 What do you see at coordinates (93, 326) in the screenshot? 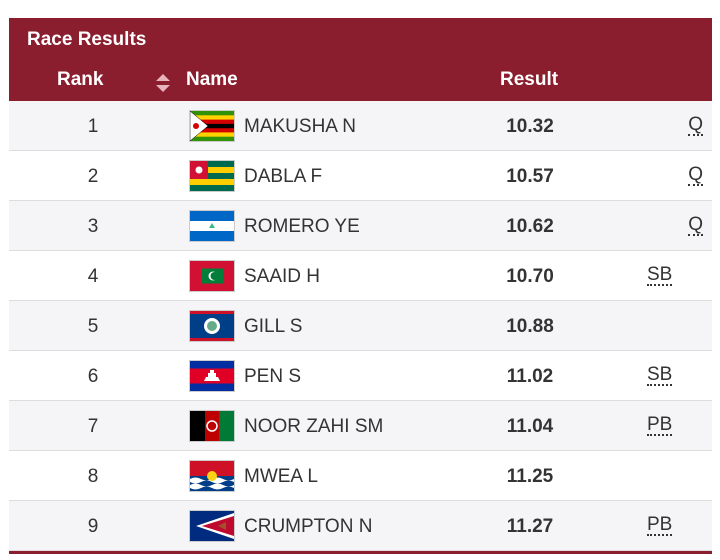
I see `rank-cell: 5` at bounding box center [93, 326].